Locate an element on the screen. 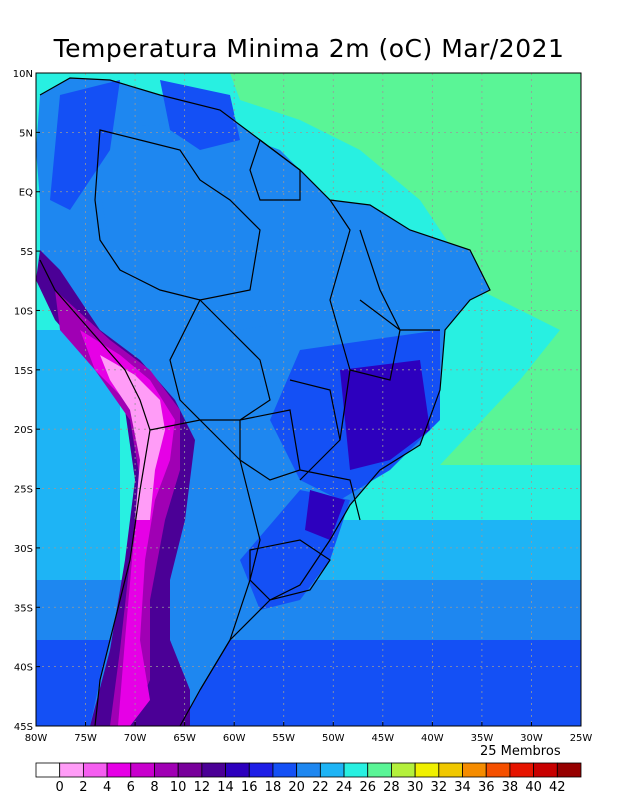  lon-label: 70W is located at coordinates (135, 738).